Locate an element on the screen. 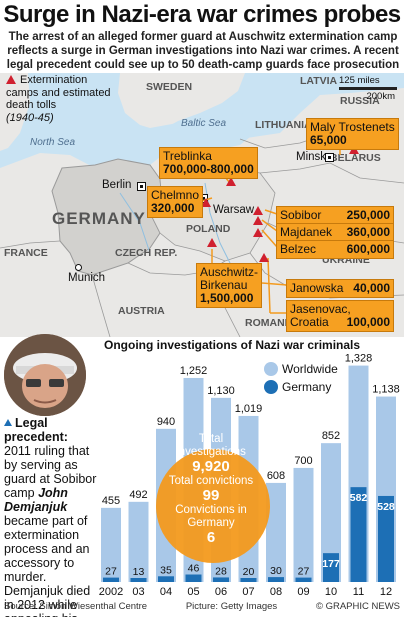  label-baltic-sea: Baltic Sea is located at coordinates (204, 123).